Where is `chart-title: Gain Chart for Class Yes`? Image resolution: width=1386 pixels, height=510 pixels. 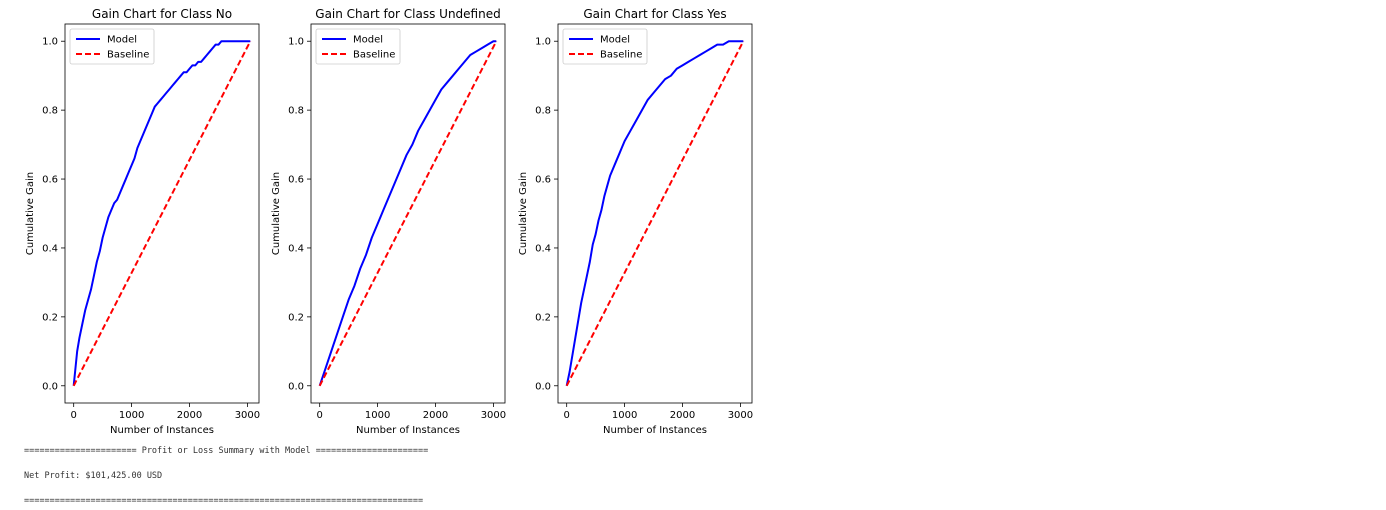
chart-title: Gain Chart for Class Yes is located at coordinates (654, 14).